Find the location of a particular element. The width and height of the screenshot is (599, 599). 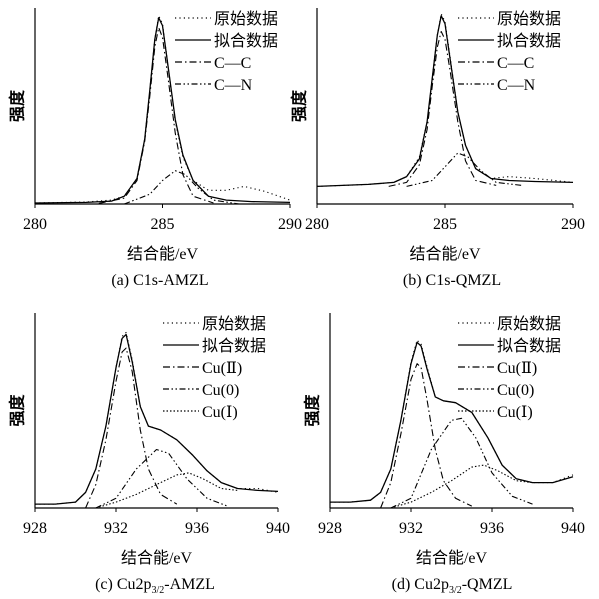

panel-caption: (b) C1s-QMZL is located at coordinates (452, 280).